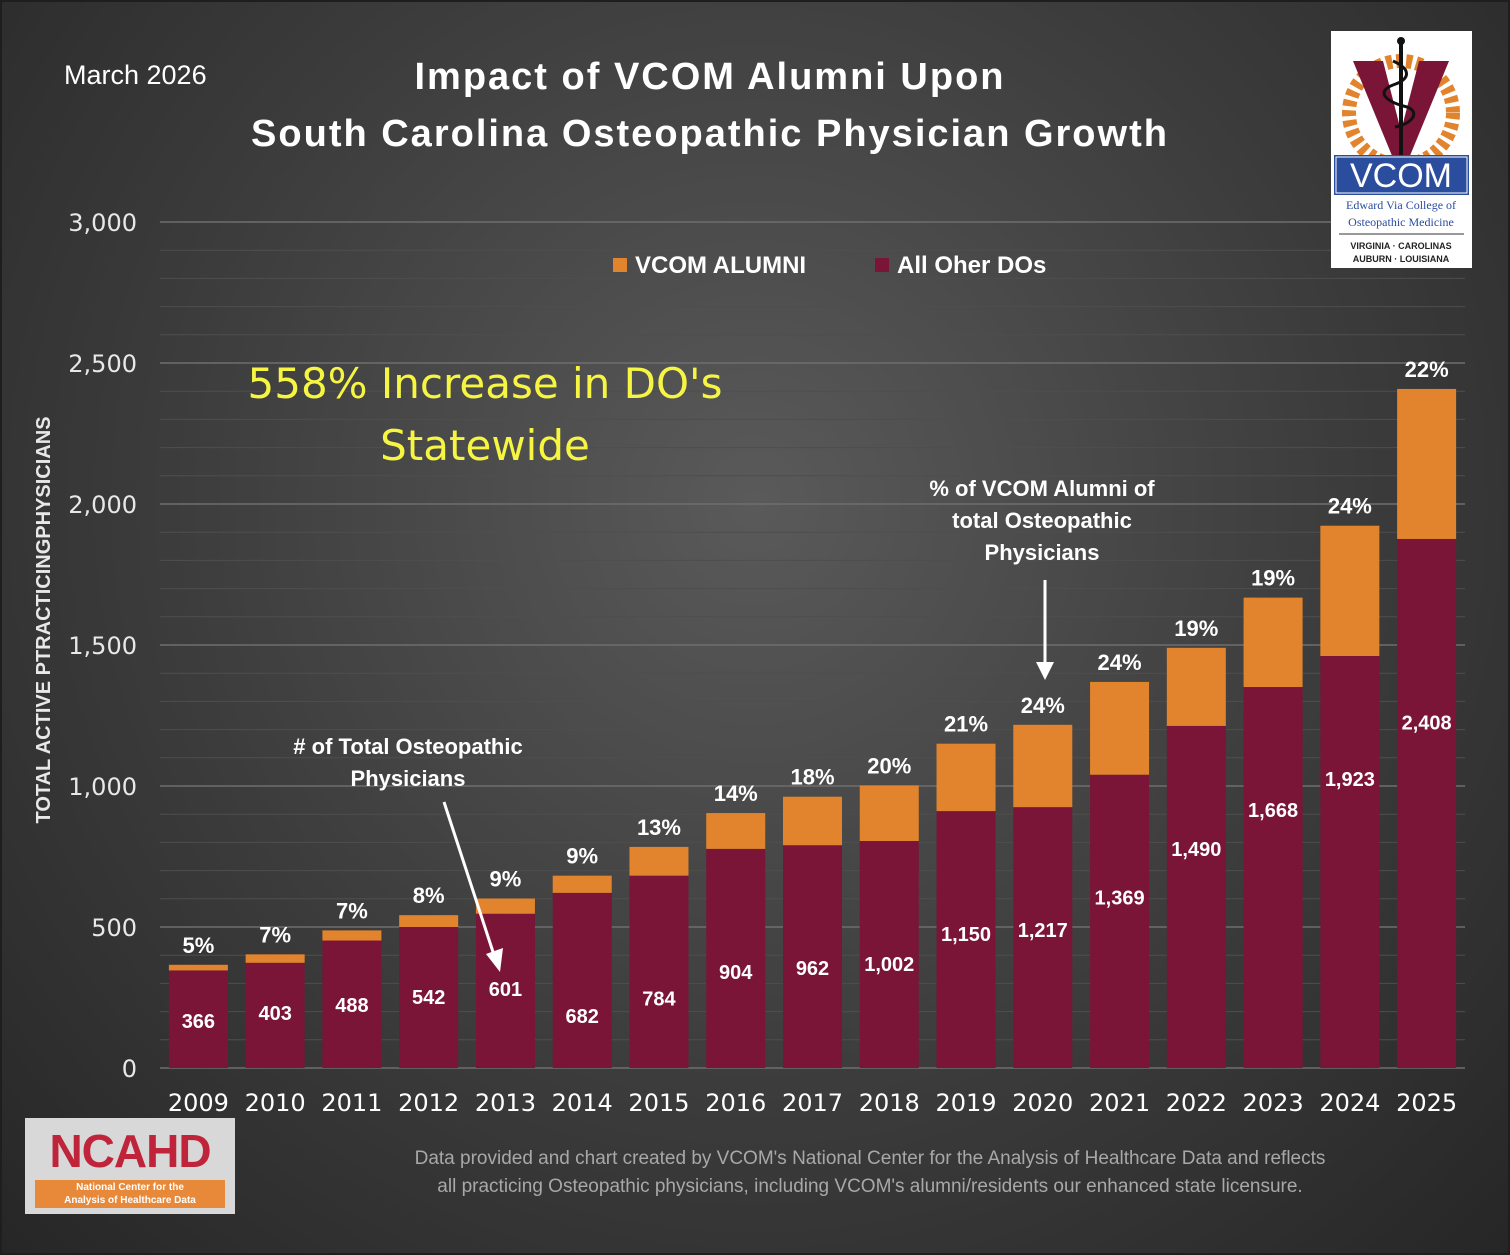  What do you see at coordinates (428, 1103) in the screenshot?
I see `x-tick-label: 2012` at bounding box center [428, 1103].